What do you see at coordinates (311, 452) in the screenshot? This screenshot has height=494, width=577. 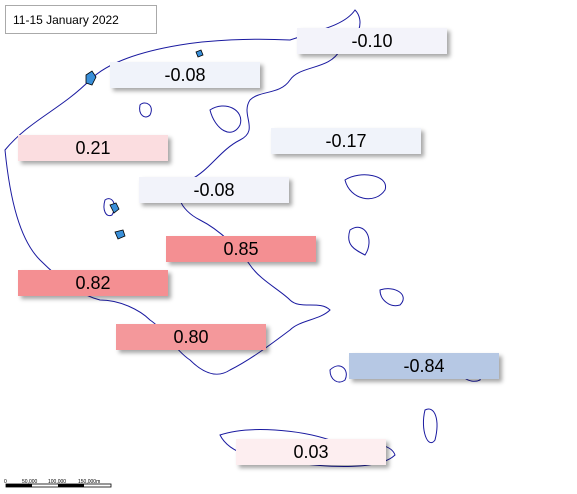 I see `region-label: 0.03` at bounding box center [311, 452].